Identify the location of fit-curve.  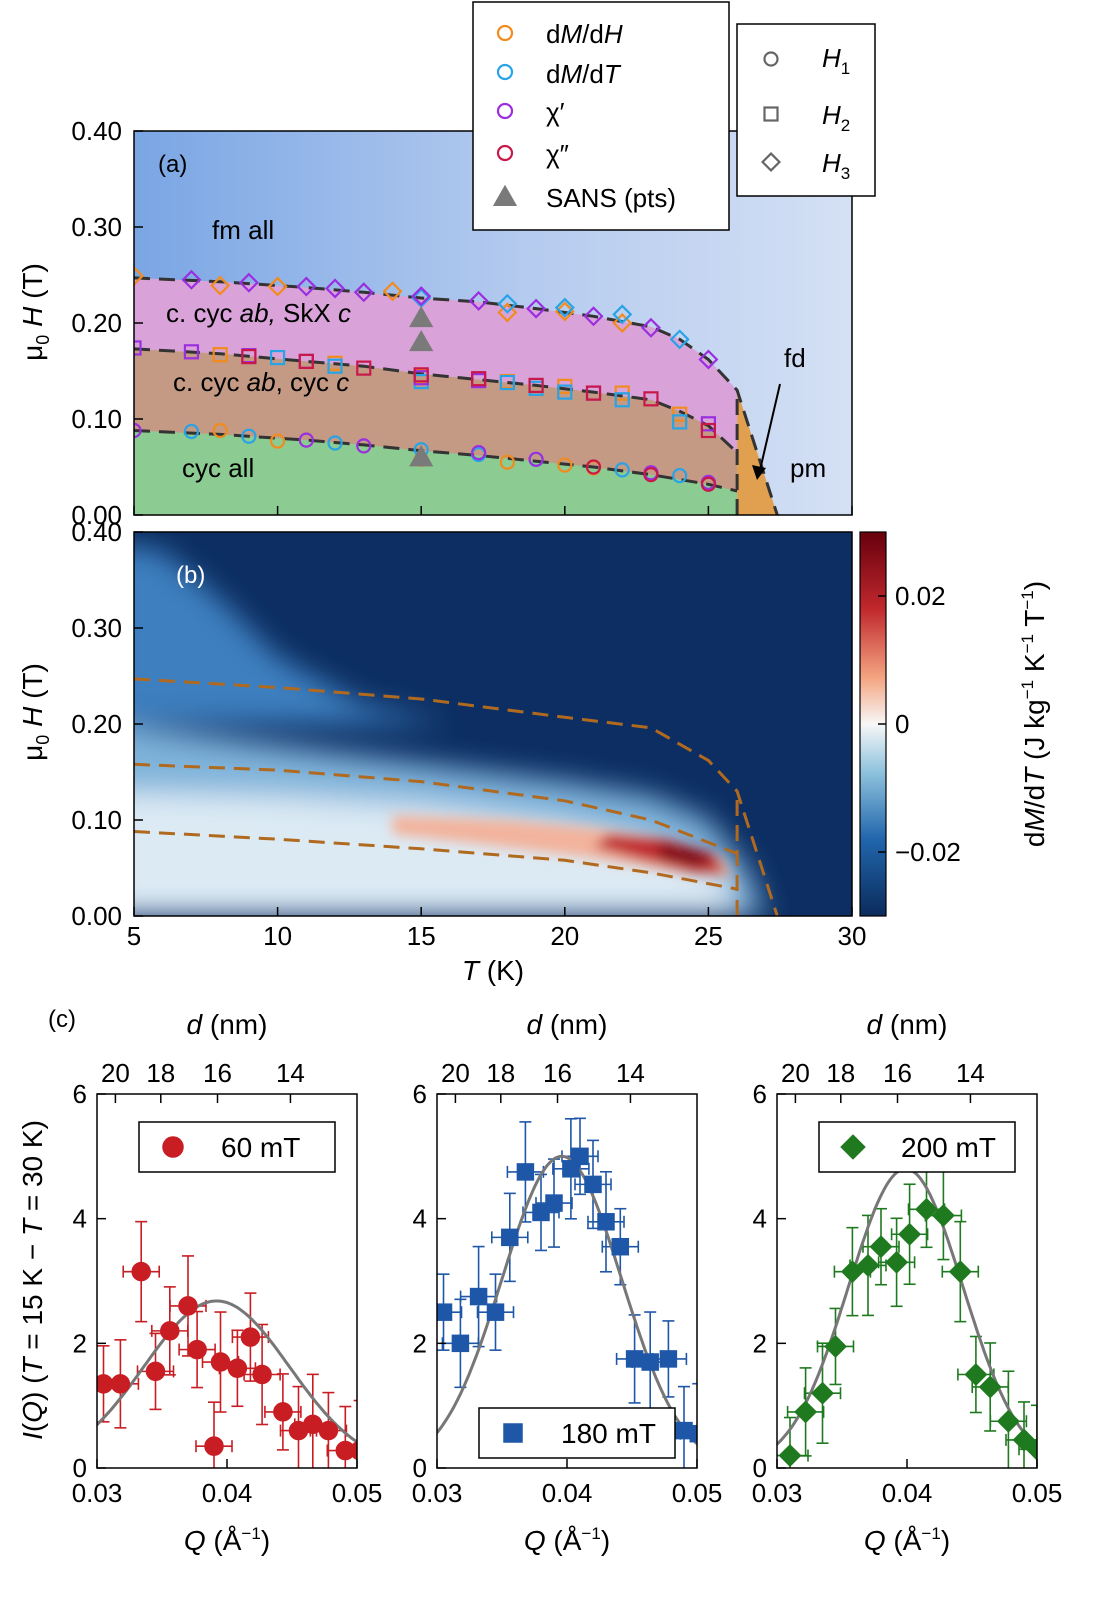
(227, 1371).